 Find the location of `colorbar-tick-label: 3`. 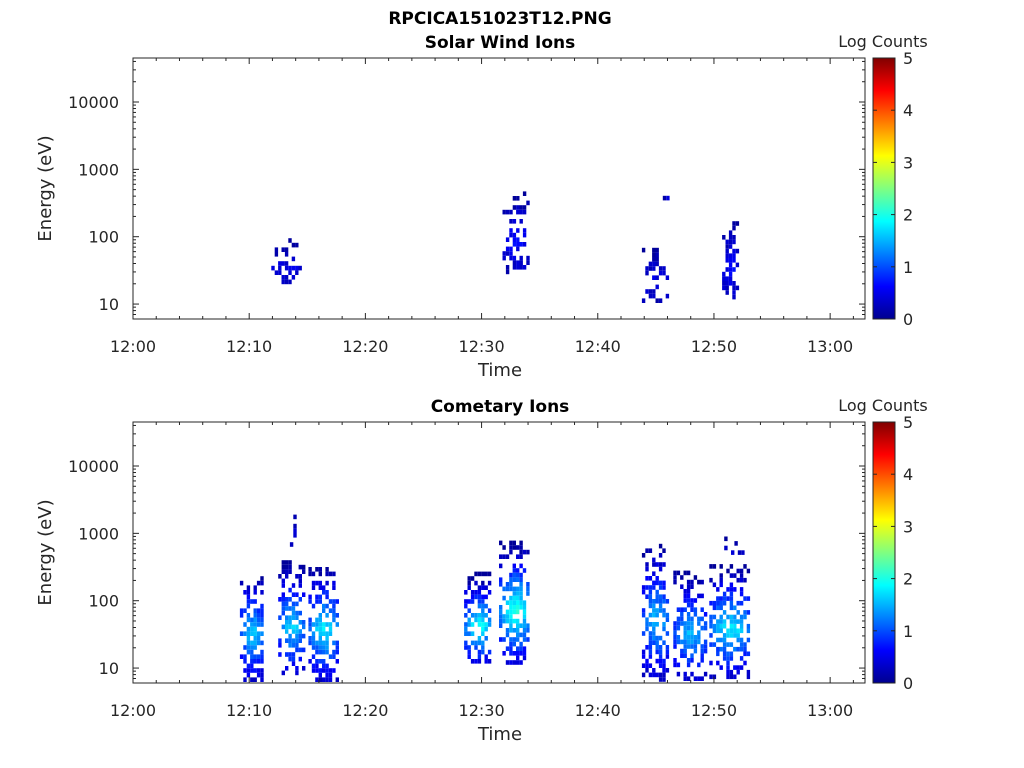

colorbar-tick-label: 3 is located at coordinates (908, 526).